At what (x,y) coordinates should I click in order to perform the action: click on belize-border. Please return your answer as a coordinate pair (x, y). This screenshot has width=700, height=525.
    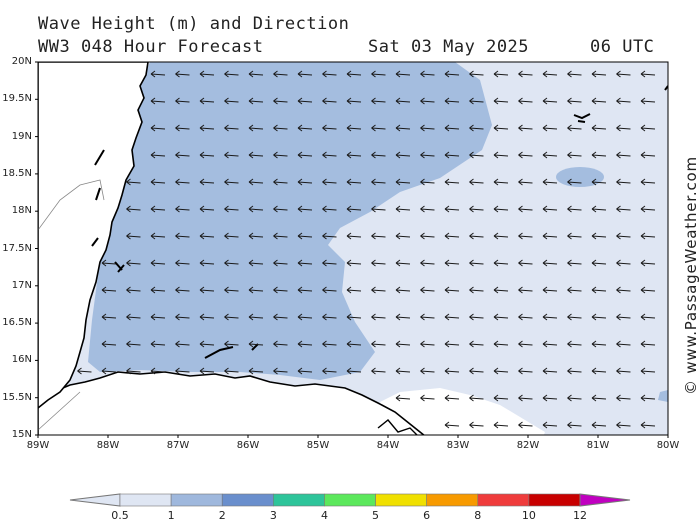
    Looking at the image, I should click on (71, 305).